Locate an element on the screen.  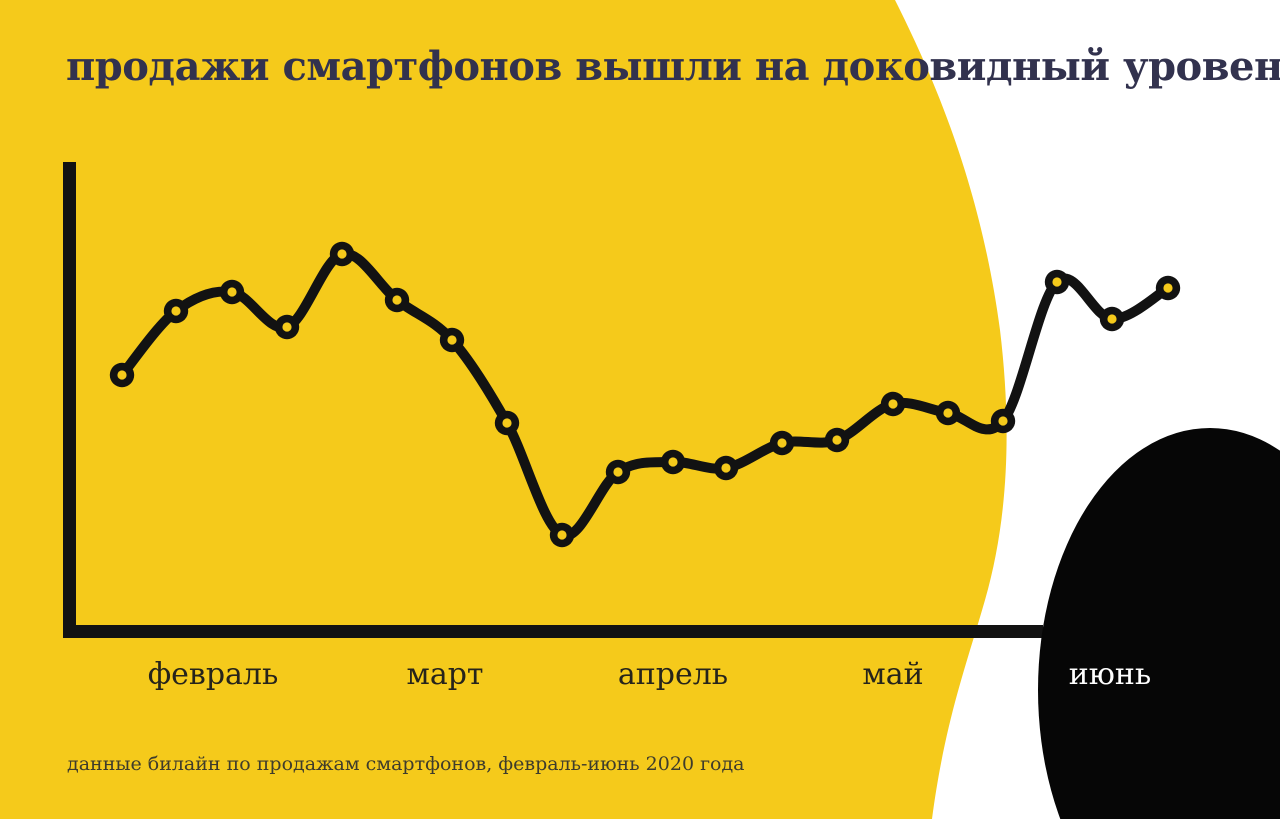
x-axis-label-март: март is located at coordinates (444, 674).